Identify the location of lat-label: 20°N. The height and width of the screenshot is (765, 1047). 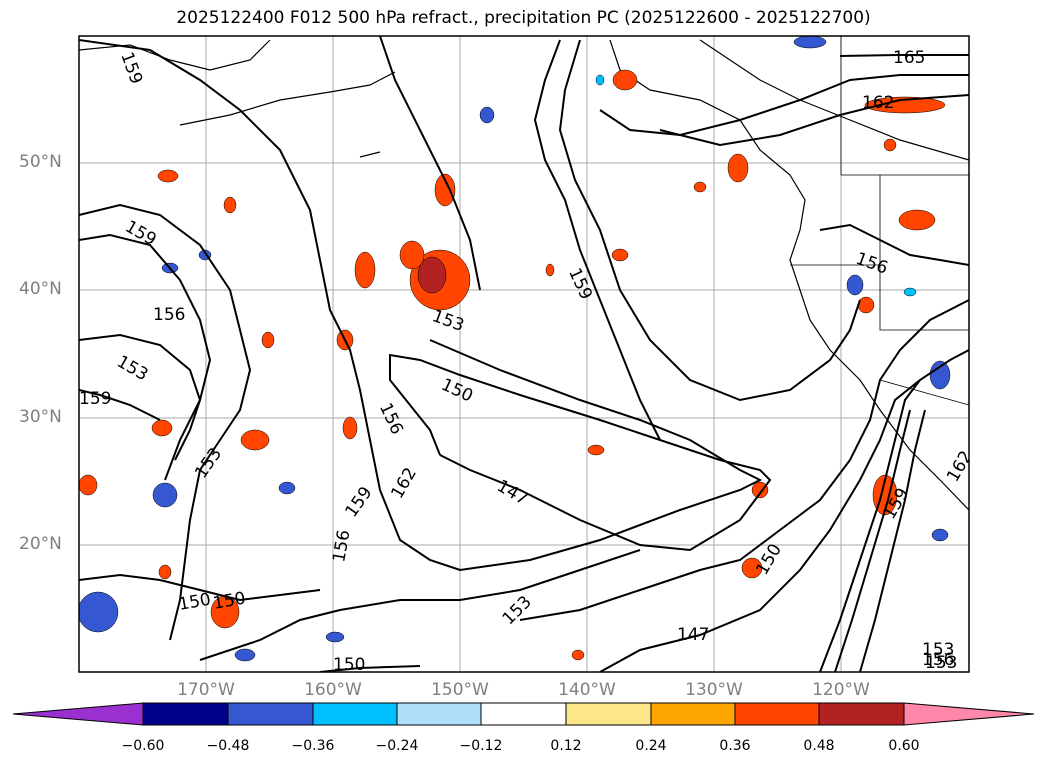
(40, 544).